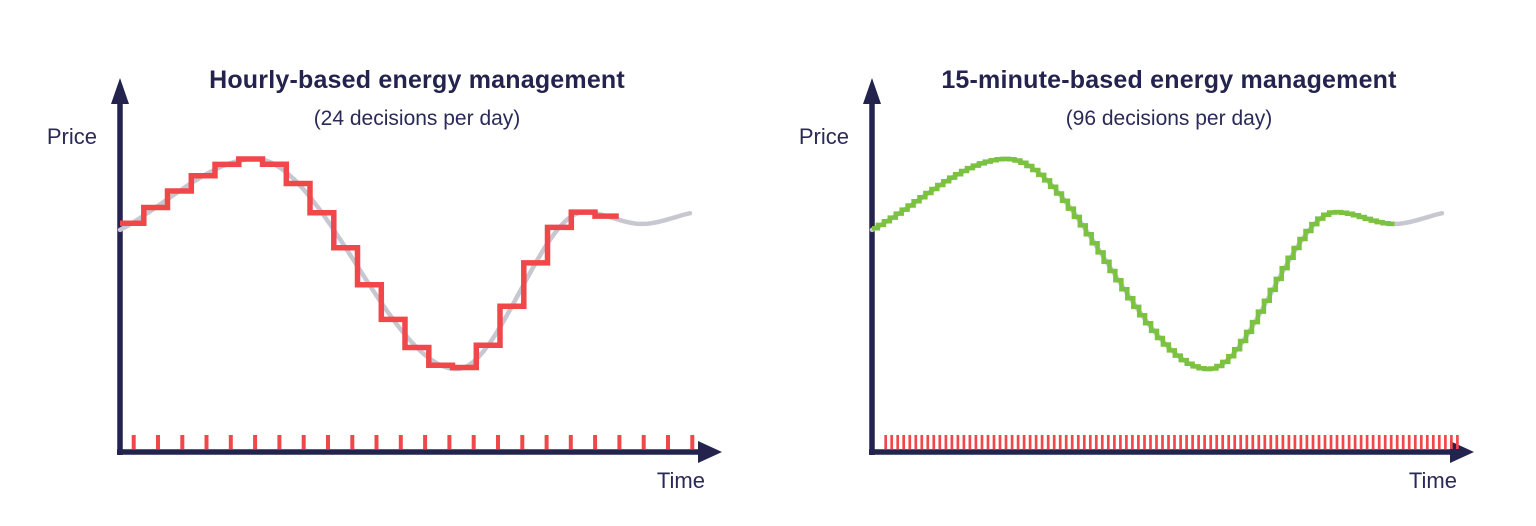 This screenshot has height=526, width=1536. I want to click on chart-subtitle: (96 decisions per day), so click(1169, 118).